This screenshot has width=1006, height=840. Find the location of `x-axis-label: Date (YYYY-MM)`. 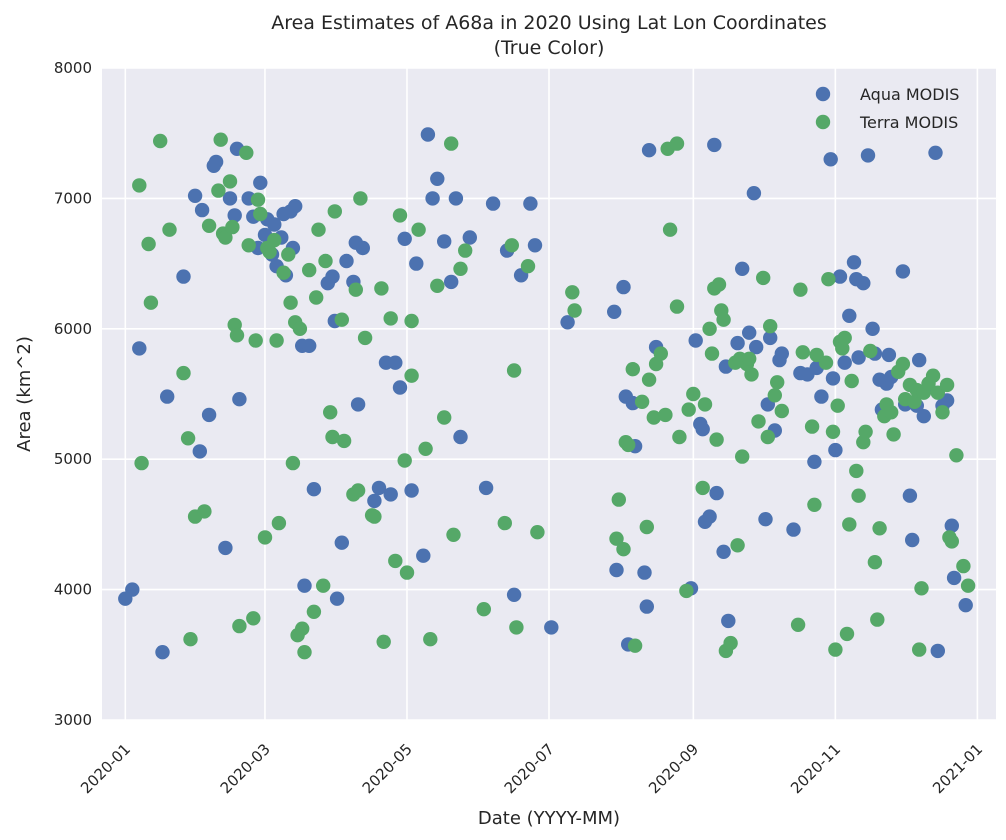

x-axis-label: Date (YYYY-MM) is located at coordinates (549, 818).